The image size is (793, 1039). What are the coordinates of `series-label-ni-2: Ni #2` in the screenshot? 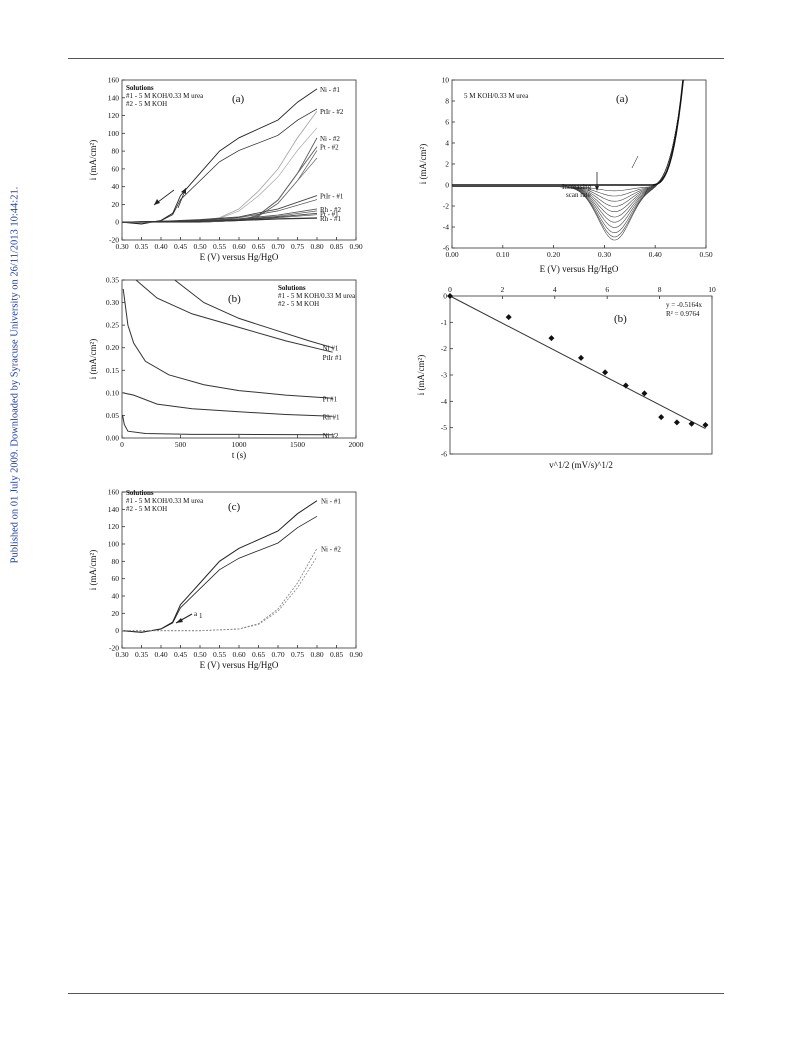 It's located at (331, 436).